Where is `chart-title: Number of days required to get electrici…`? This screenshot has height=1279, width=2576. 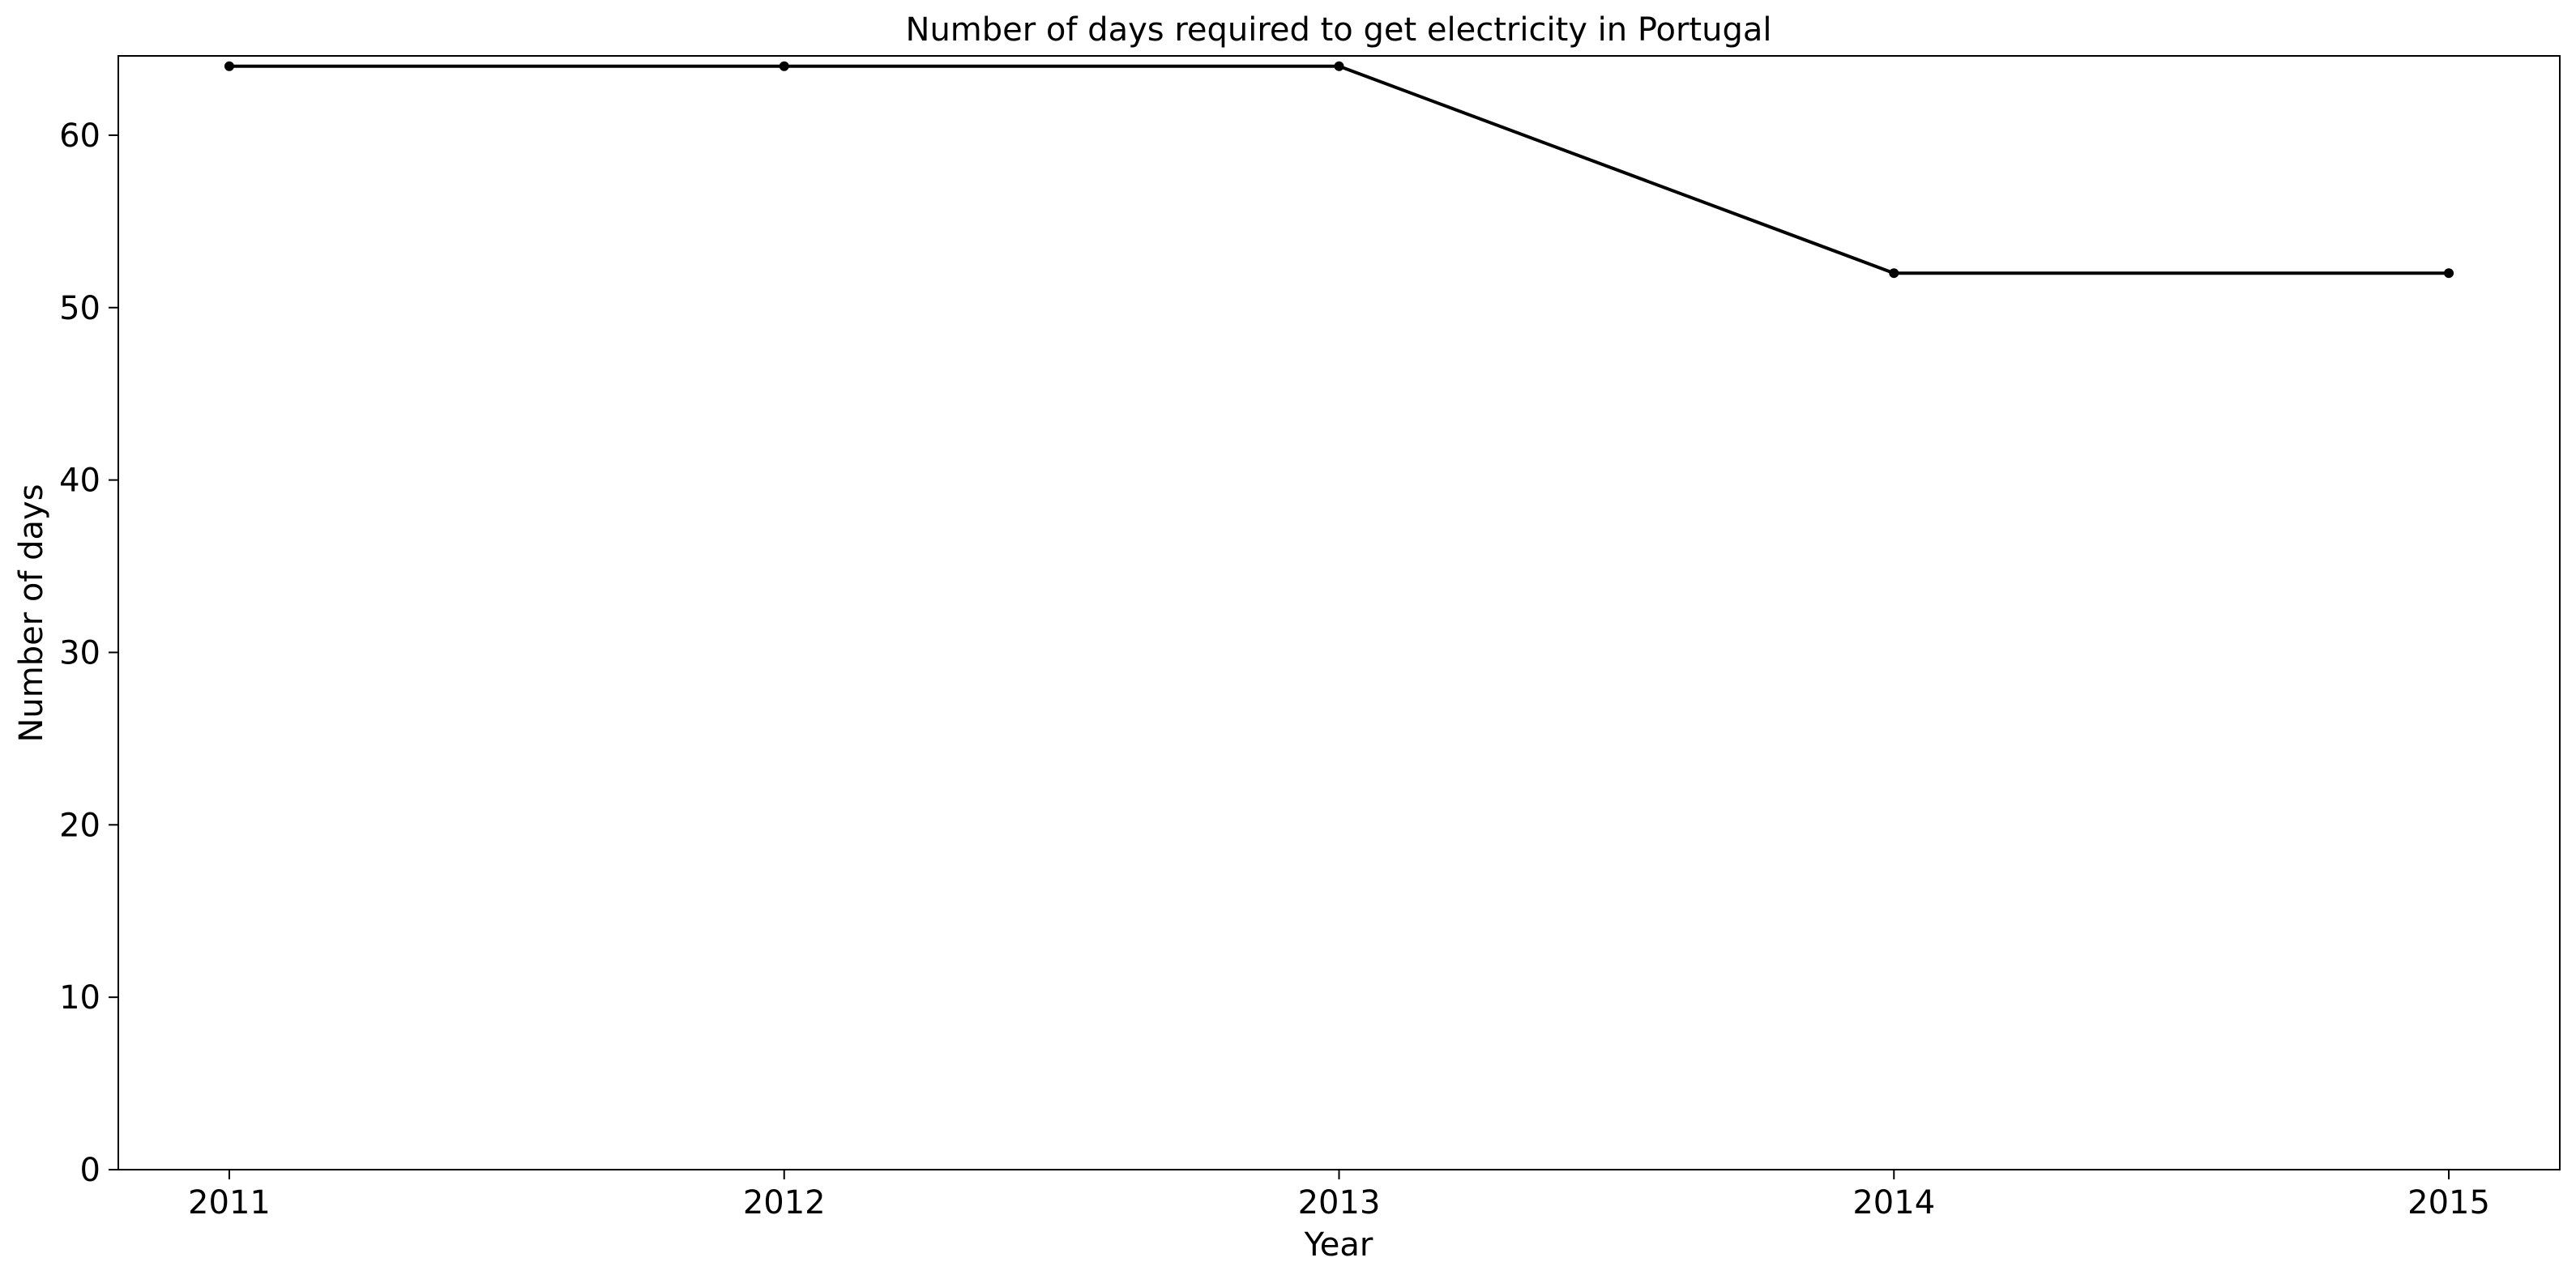 chart-title: Number of days required to get electrici… is located at coordinates (1339, 30).